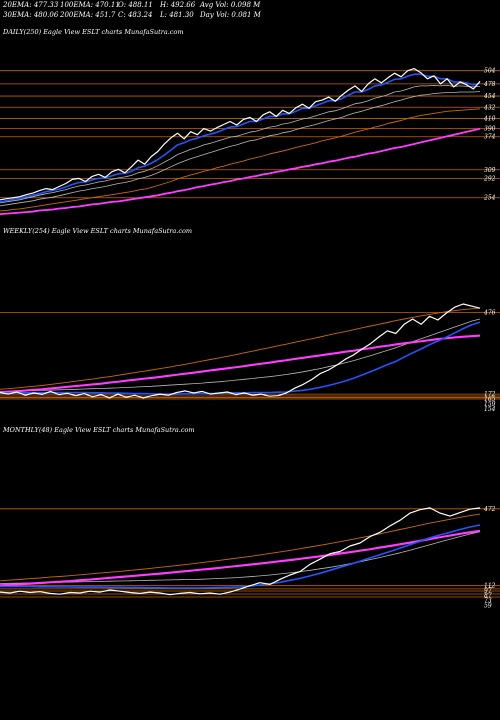 This screenshot has height=720, width=500. I want to click on stat-open: O: 488.11, so click(135, 5).